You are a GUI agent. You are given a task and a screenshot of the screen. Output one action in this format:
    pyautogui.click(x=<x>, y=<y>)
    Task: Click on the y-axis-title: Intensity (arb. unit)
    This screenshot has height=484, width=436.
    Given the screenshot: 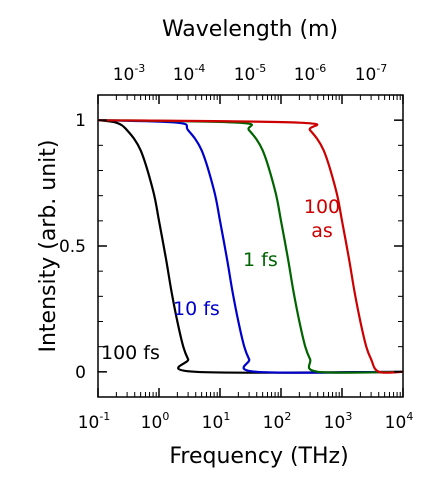 What is the action you would take?
    pyautogui.click(x=48, y=245)
    